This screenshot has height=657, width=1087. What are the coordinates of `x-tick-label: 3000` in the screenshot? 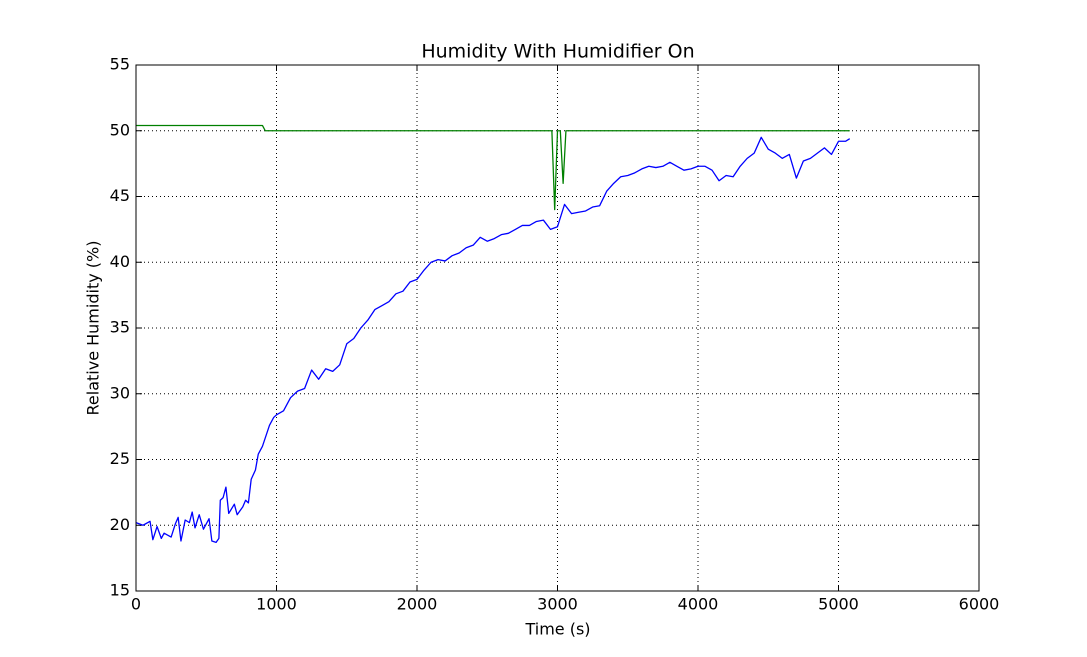 It's located at (557, 604).